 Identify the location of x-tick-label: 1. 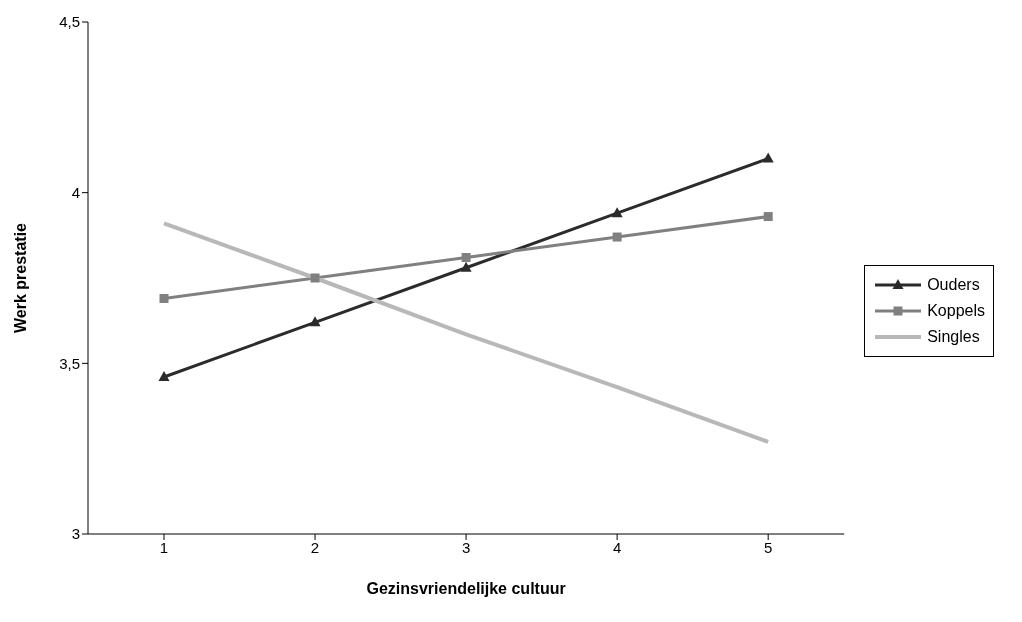
(164, 547).